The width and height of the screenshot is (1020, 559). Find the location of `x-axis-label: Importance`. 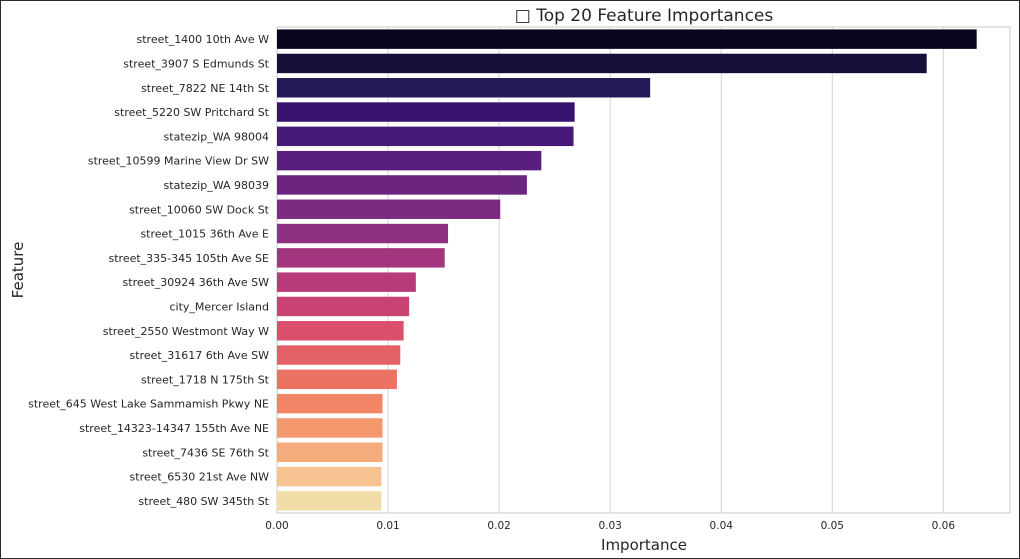

x-axis-label: Importance is located at coordinates (644, 545).